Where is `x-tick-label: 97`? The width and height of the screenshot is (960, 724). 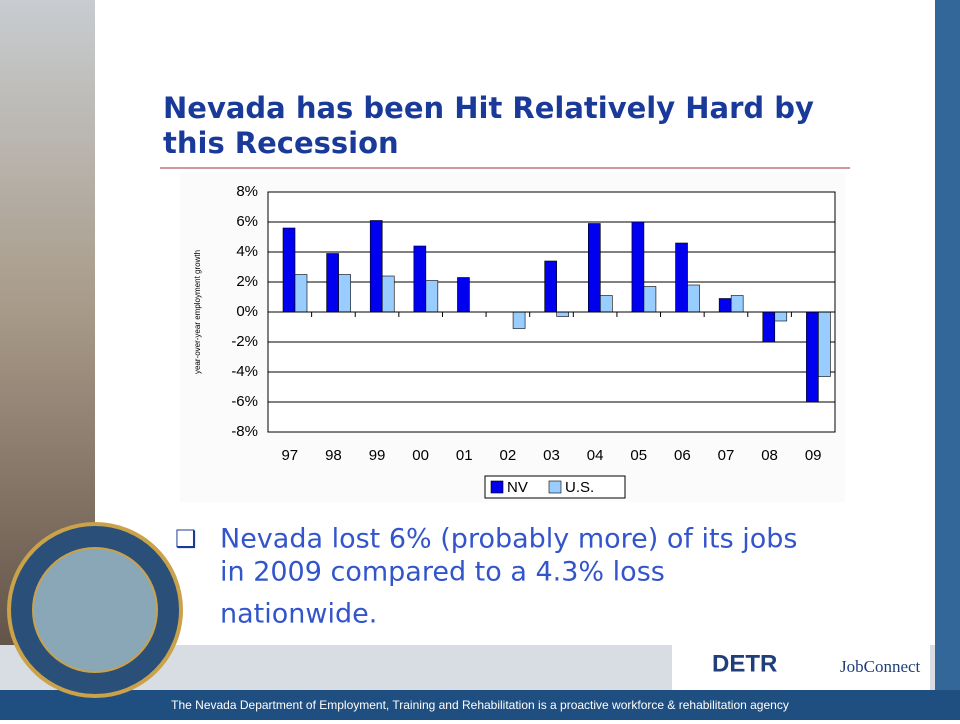
x-tick-label: 97 is located at coordinates (289, 455).